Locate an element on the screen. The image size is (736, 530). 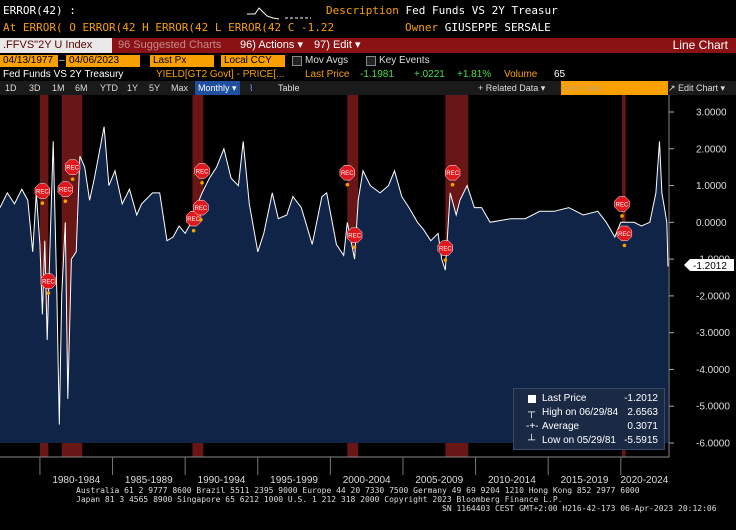
period-1d: 1D is located at coordinates (11, 88).